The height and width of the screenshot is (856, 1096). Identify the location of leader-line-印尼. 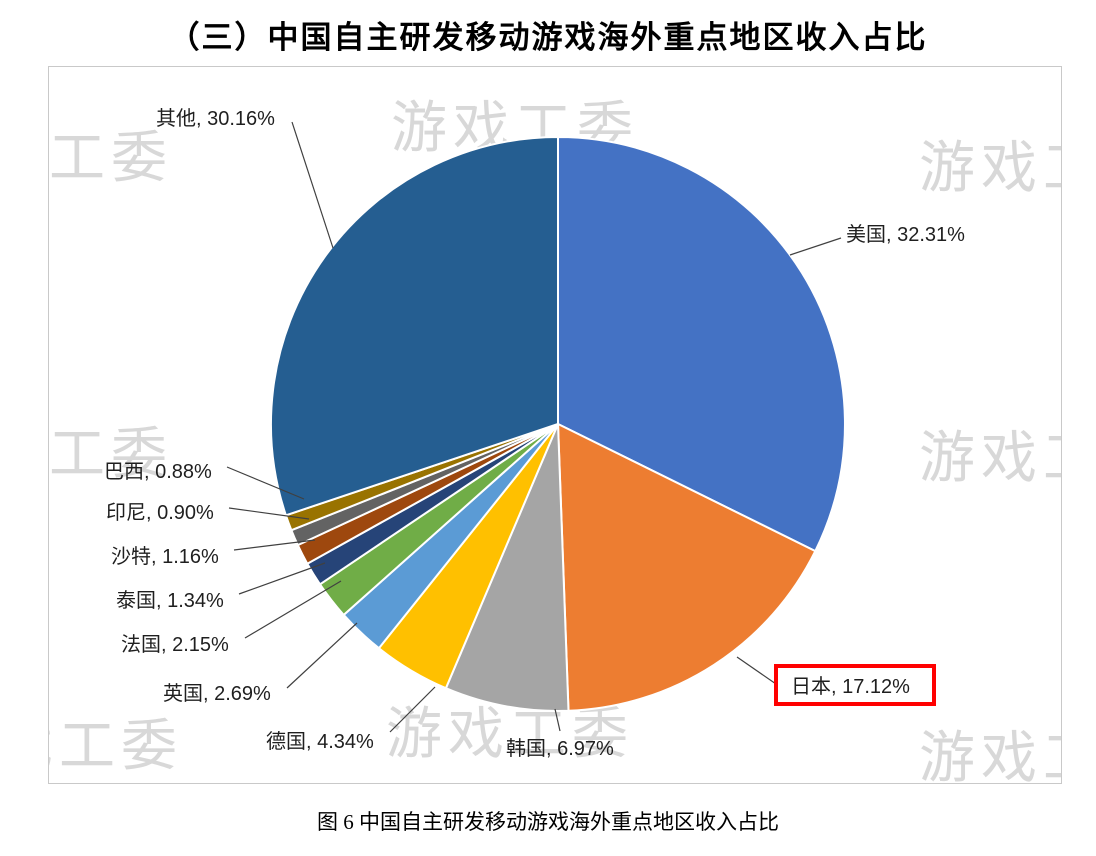
(269, 513).